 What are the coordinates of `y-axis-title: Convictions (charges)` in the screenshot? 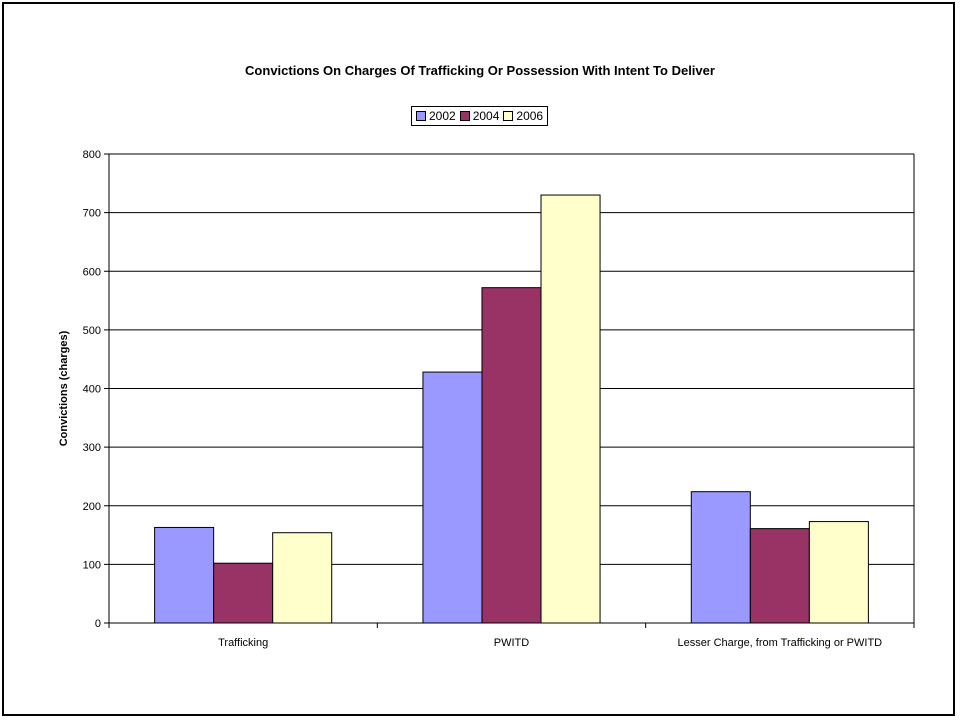 It's located at (64, 388).